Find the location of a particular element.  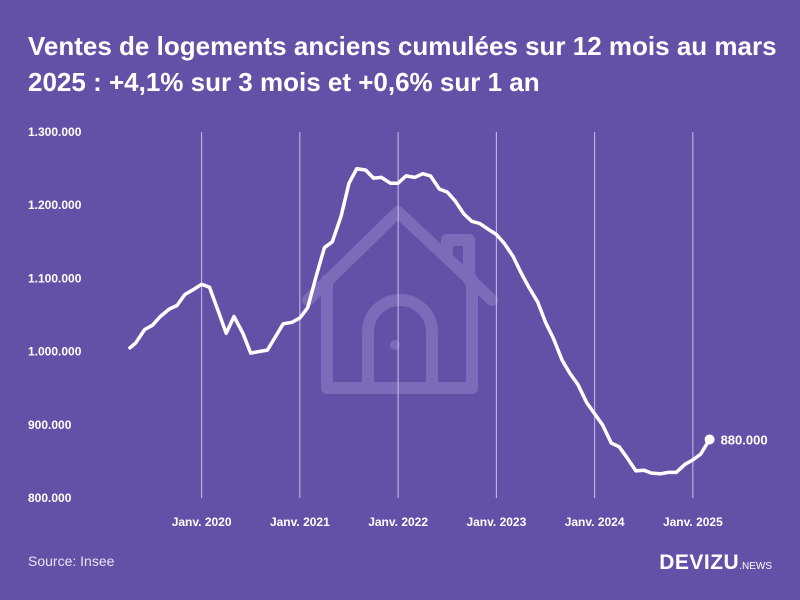

source-note: Source: Insee is located at coordinates (71, 561).